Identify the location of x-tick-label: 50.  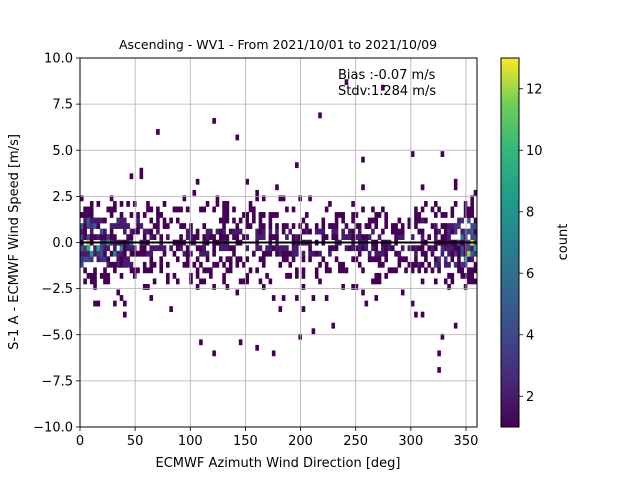
(135, 441).